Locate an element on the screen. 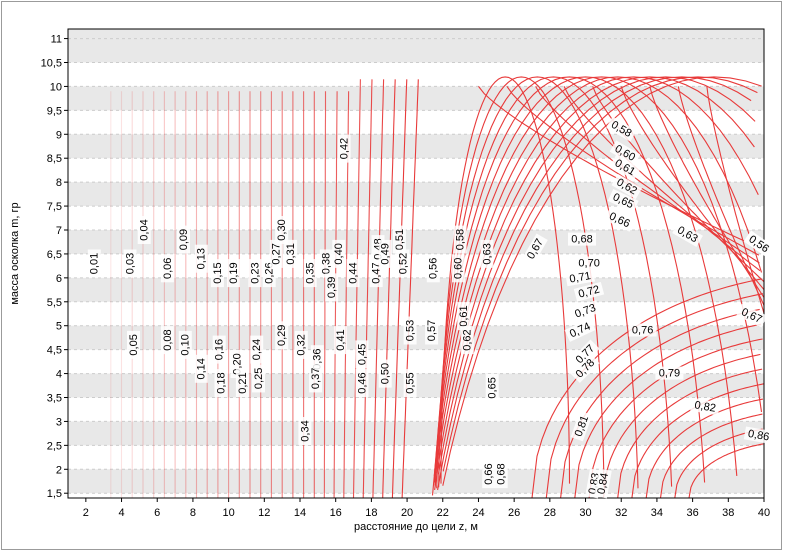  contour-label-group: 0,01 is located at coordinates (94, 263).